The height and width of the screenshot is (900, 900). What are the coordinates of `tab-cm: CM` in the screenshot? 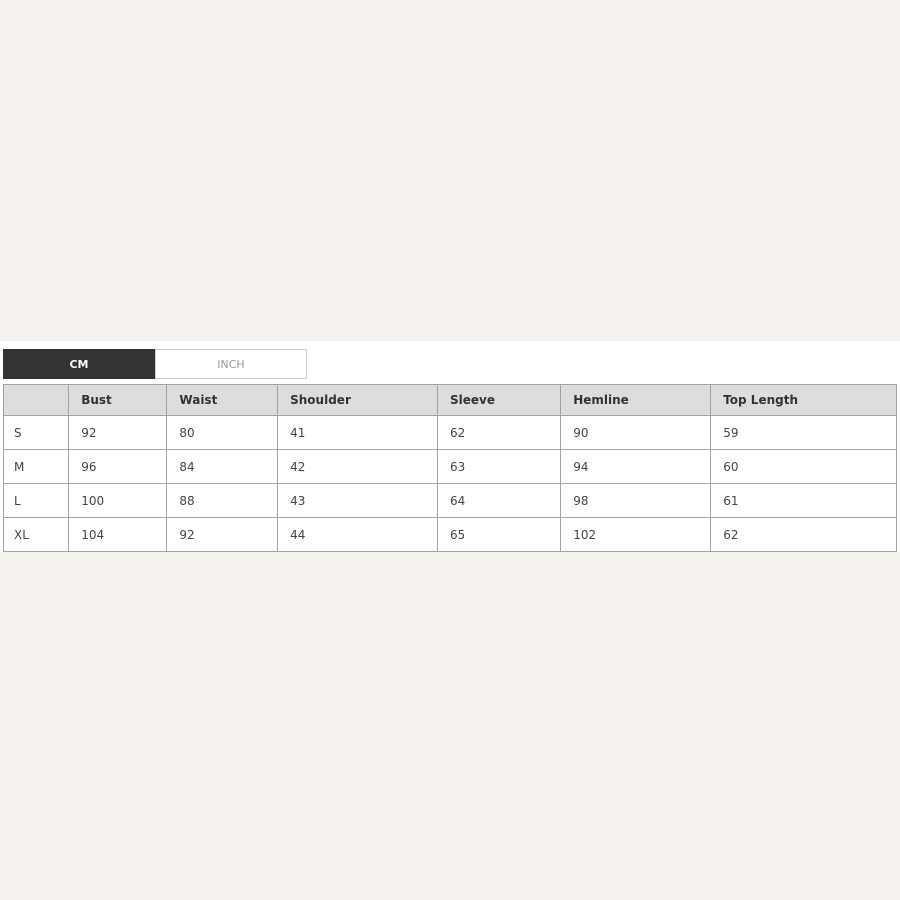 It's located at (79, 364).